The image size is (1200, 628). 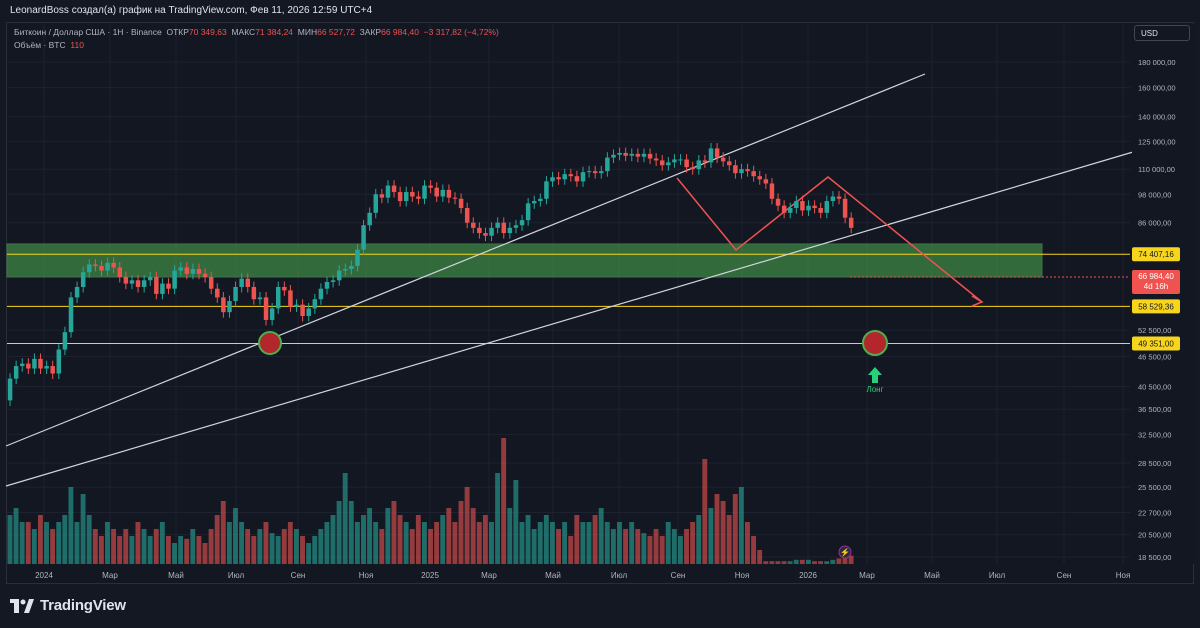 I want to click on support-zone, so click(x=524, y=260).